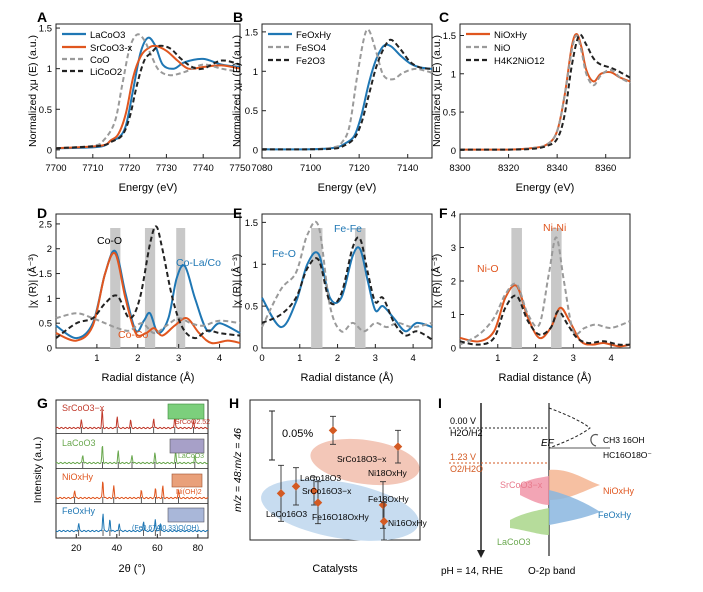  Describe the element at coordinates (320, 478) in the screenshot. I see `h-label-laco18: LaCo18O3` at that location.